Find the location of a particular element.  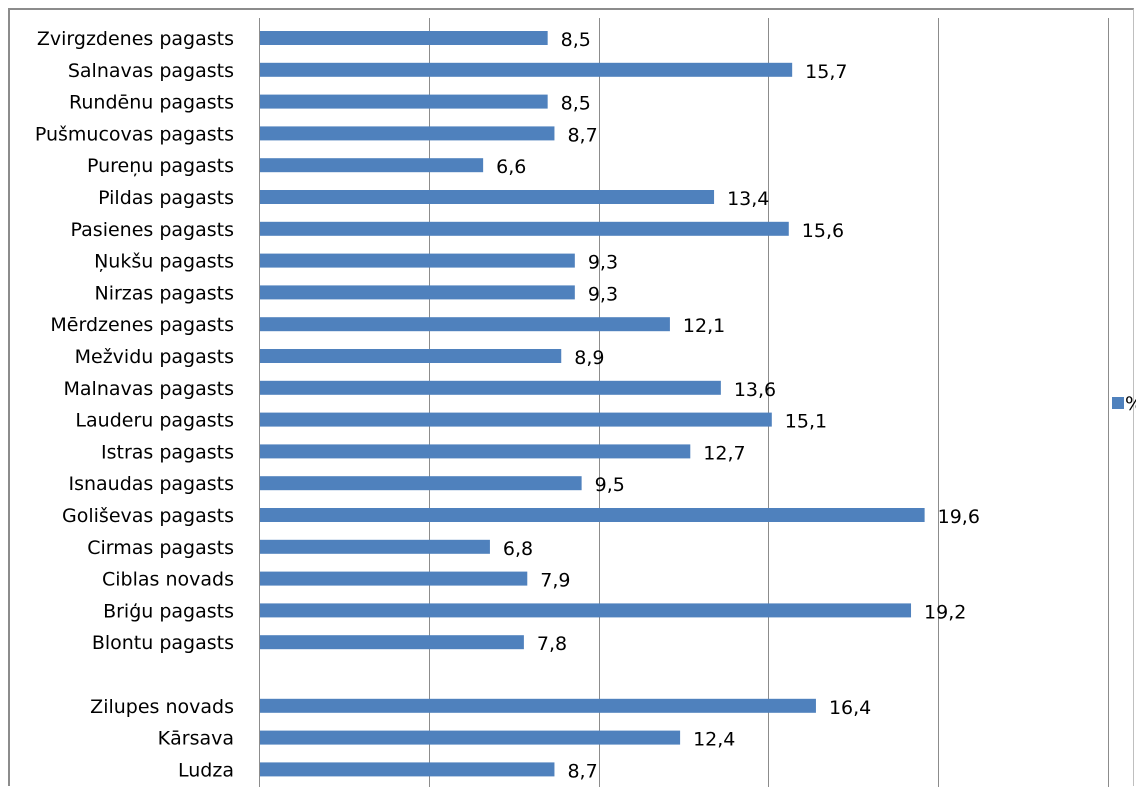

category-label: Lauderu pagasts is located at coordinates (154, 421).